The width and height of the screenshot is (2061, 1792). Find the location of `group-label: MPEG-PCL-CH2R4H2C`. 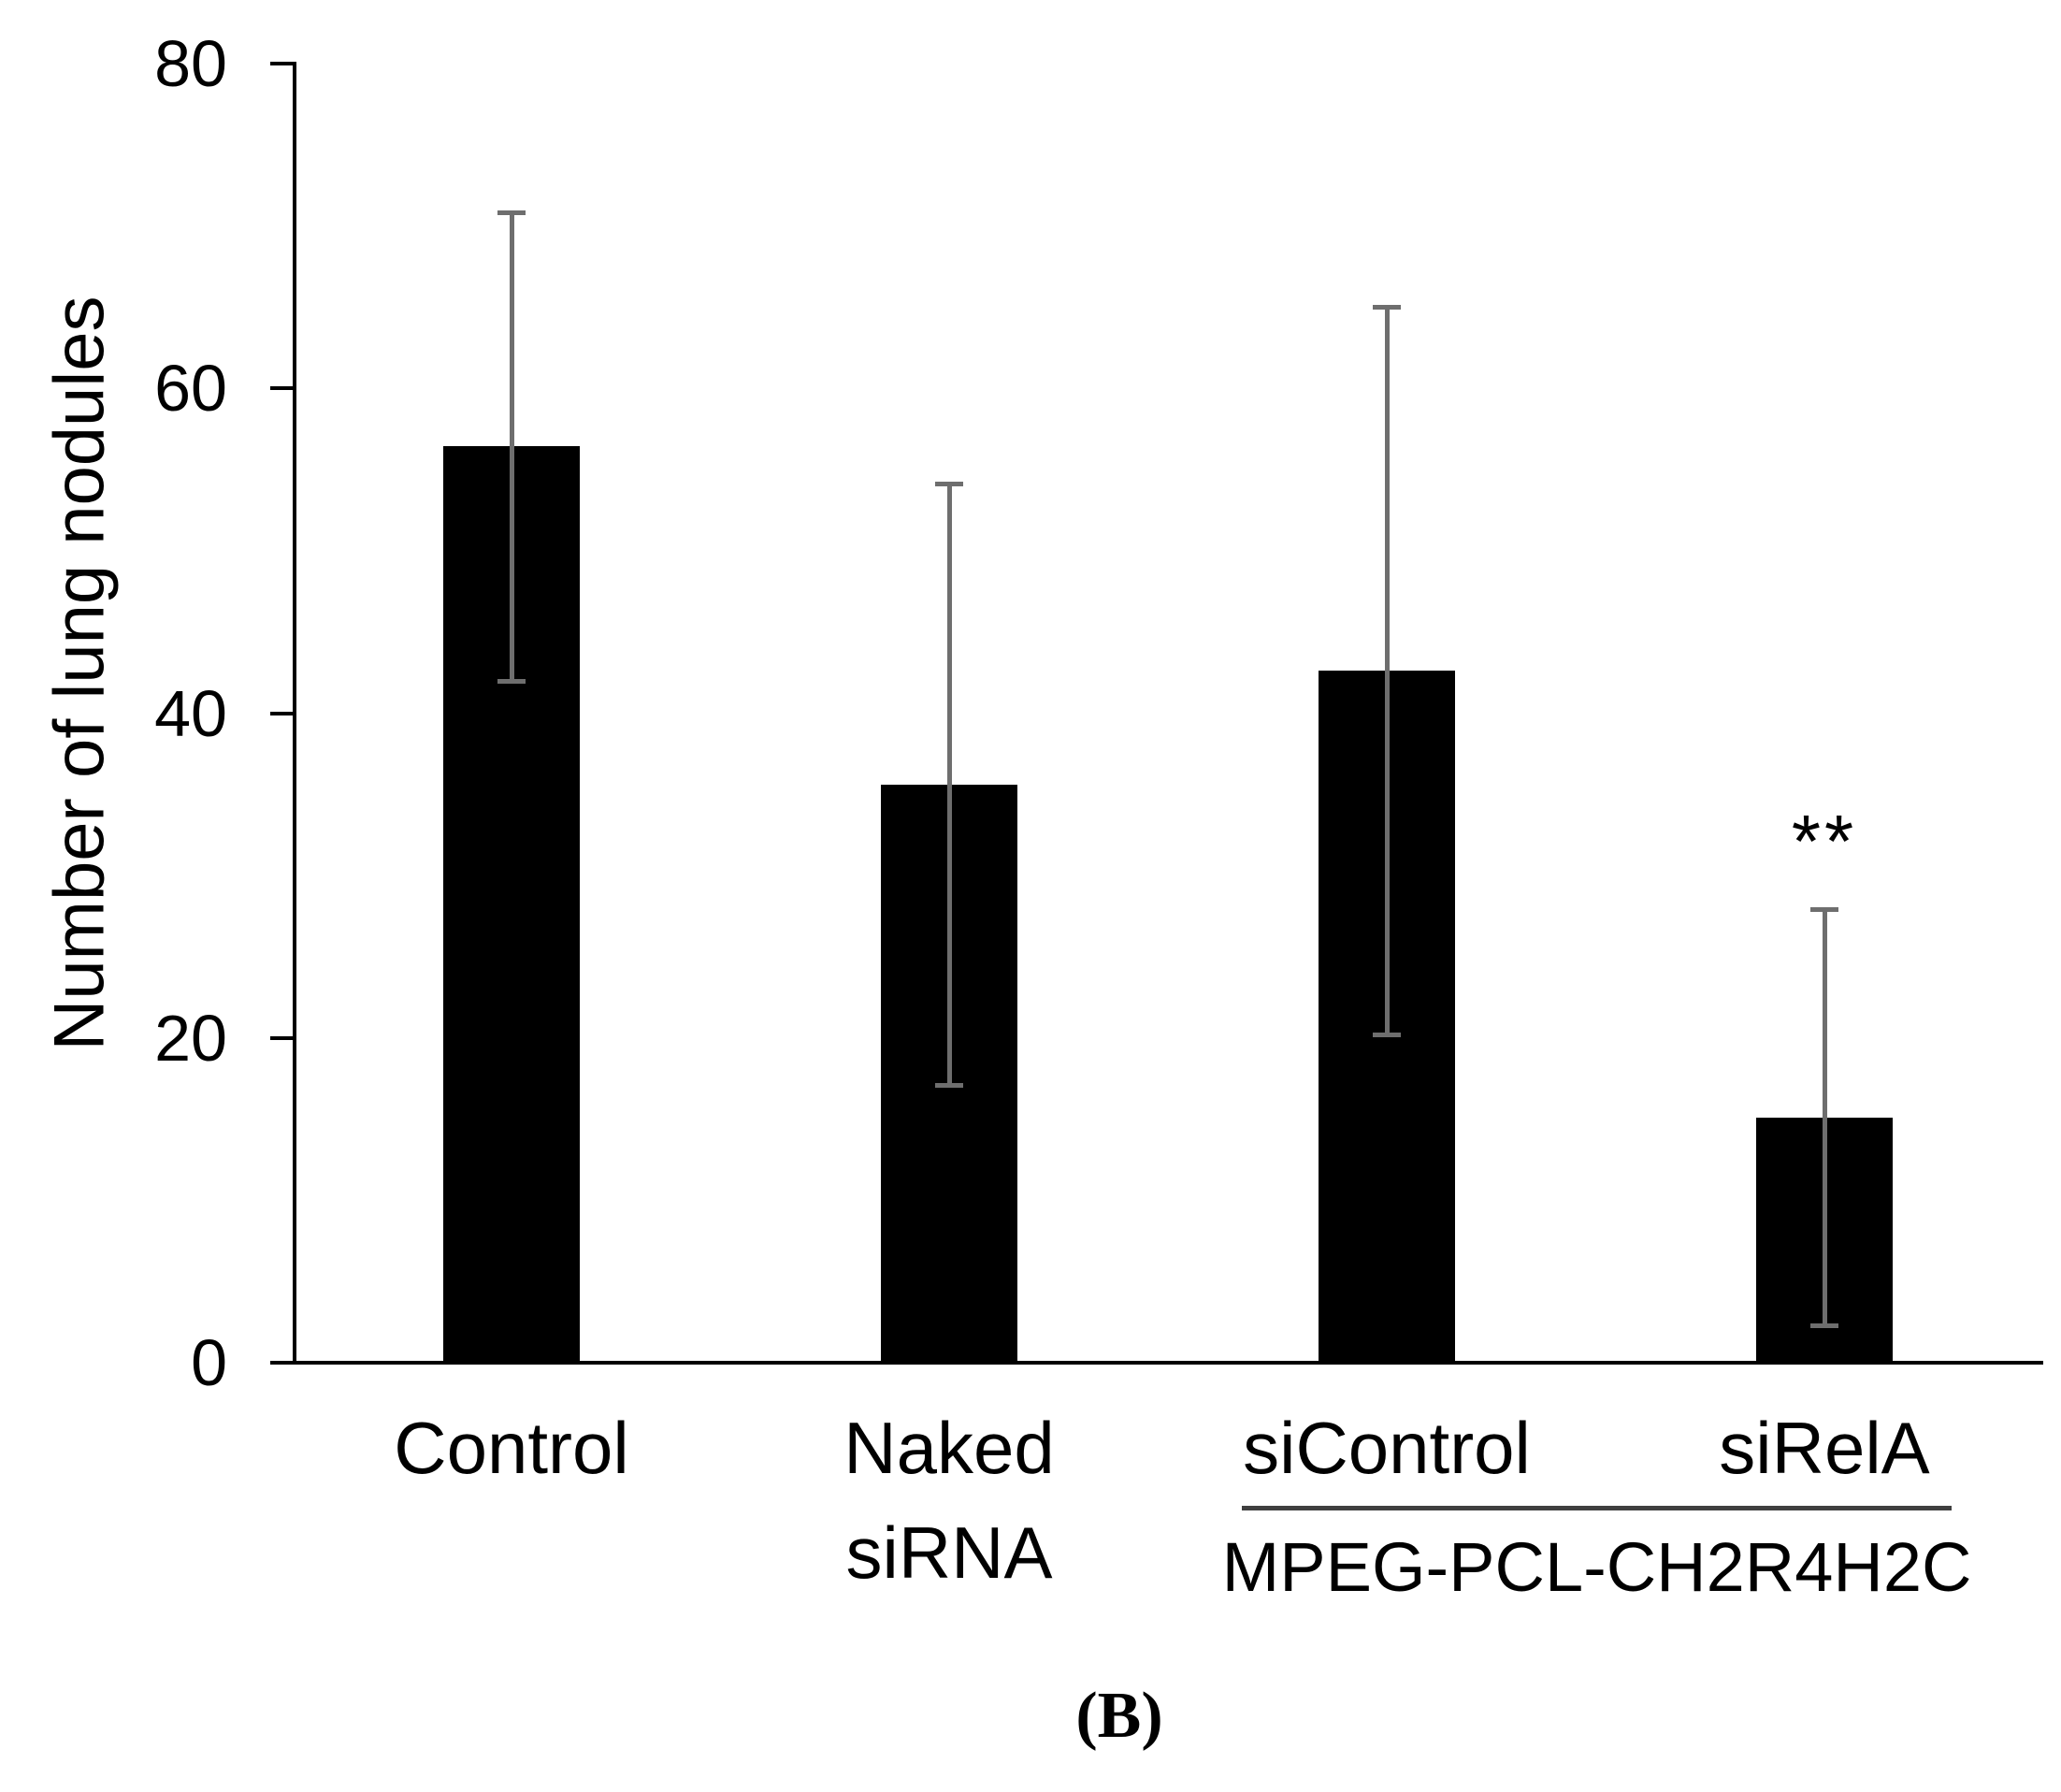

group-label: MPEG-PCL-CH2R4H2C is located at coordinates (1596, 1567).